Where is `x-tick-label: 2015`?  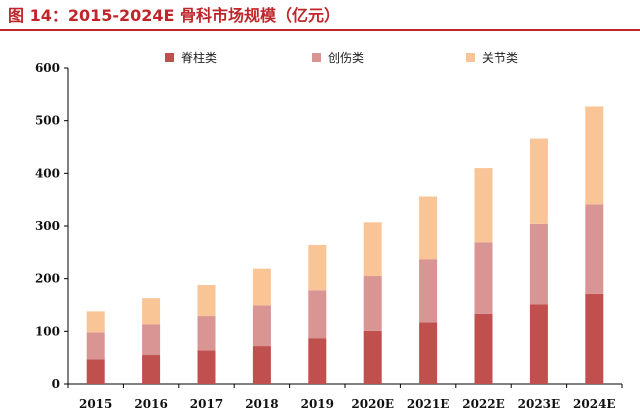
x-tick-label: 2015 is located at coordinates (95, 404).